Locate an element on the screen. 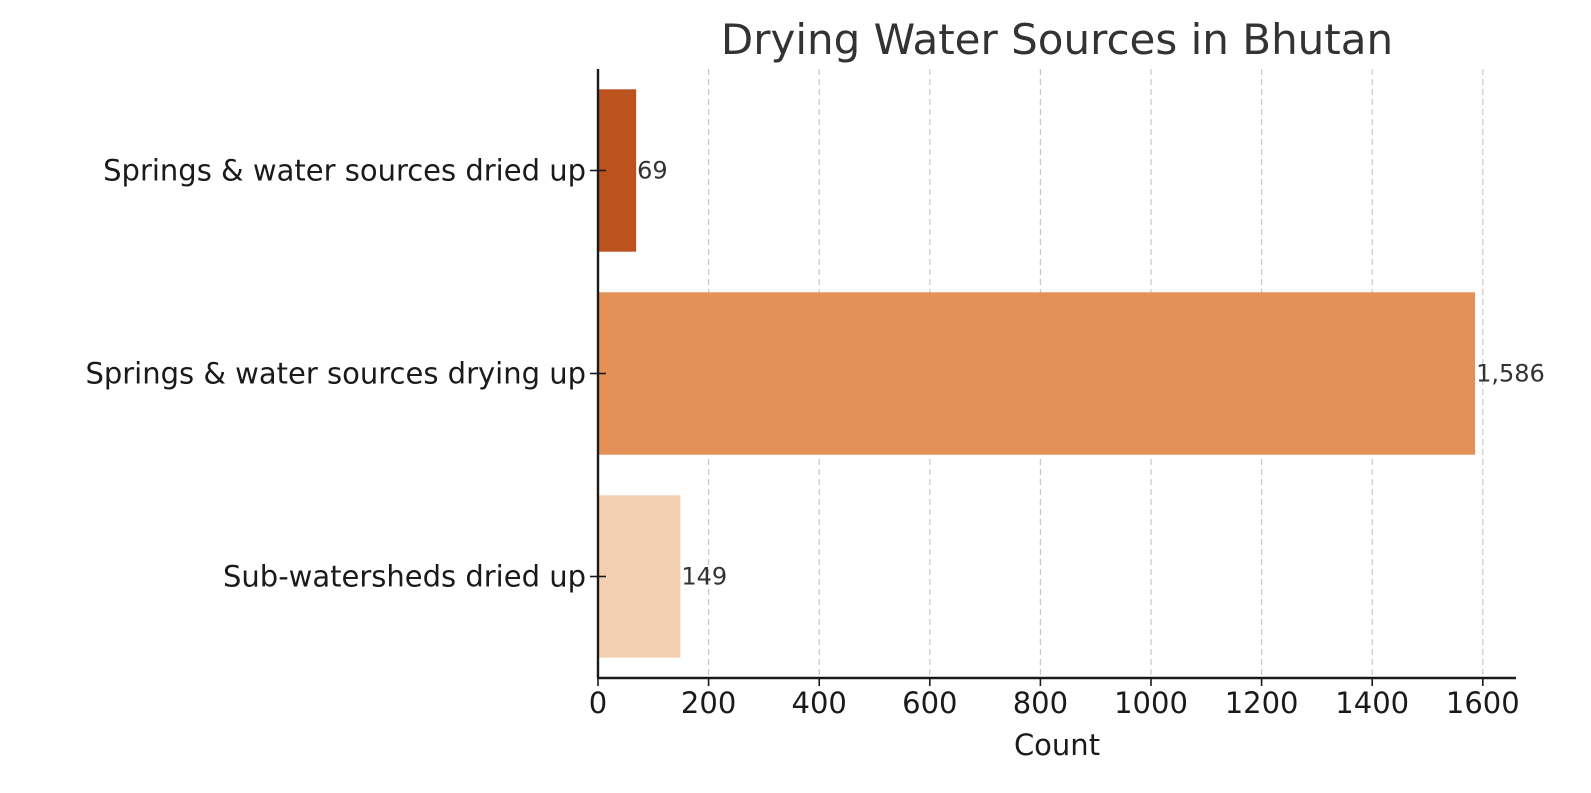  category-label-2: Sub-watersheds dried up is located at coordinates (404, 577).